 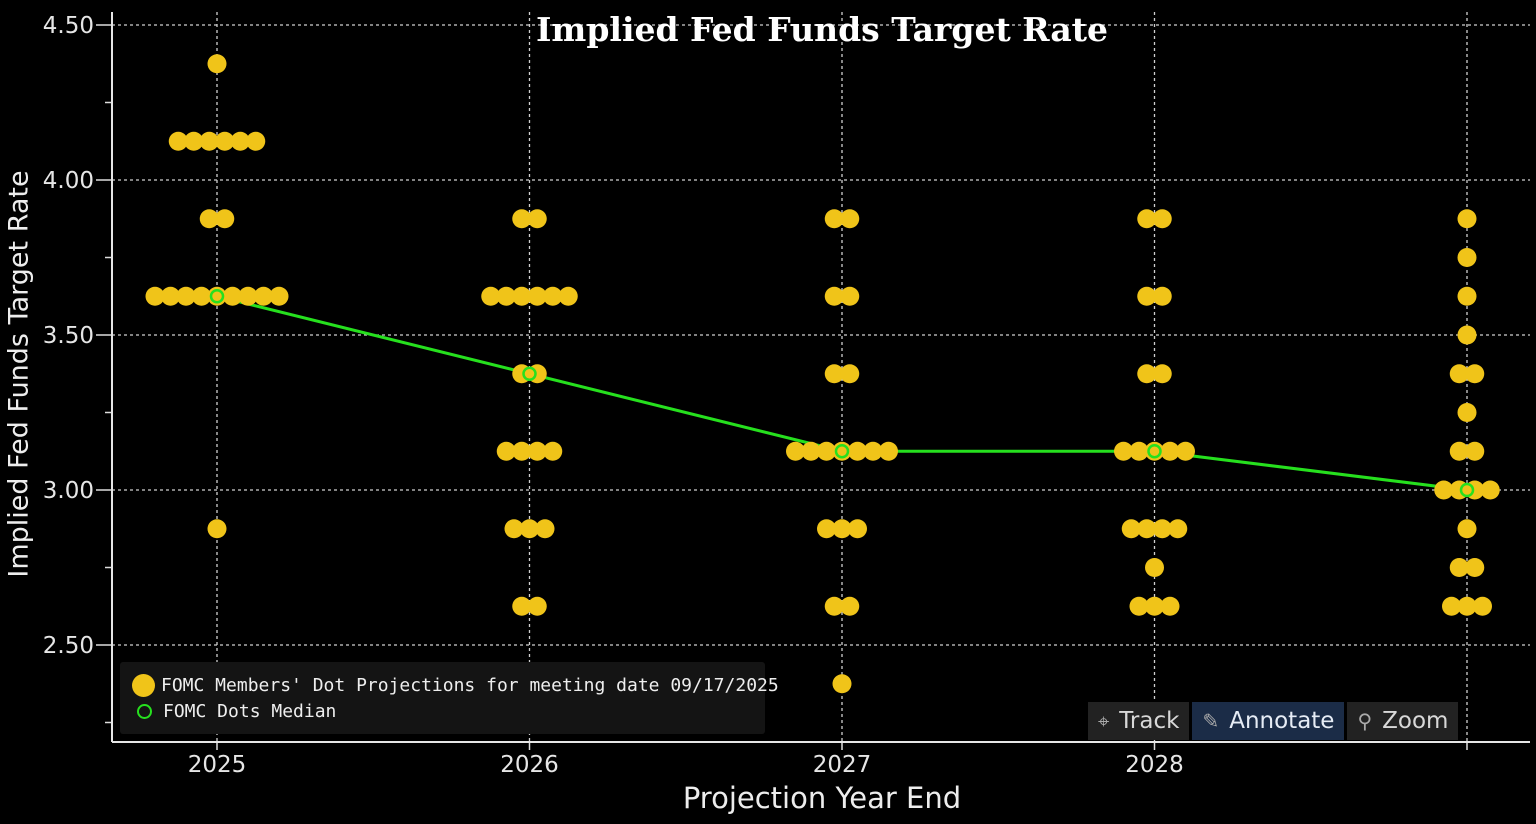 I want to click on chart-toolbar: ⌖ Track ✎ Annotate ⚲ Zoom, so click(x=1274, y=721).